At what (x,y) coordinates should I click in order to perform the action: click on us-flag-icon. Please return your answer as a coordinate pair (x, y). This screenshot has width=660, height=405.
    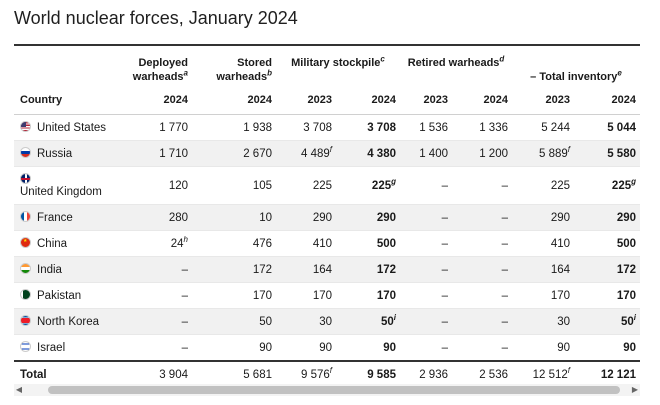
    Looking at the image, I should click on (25, 126).